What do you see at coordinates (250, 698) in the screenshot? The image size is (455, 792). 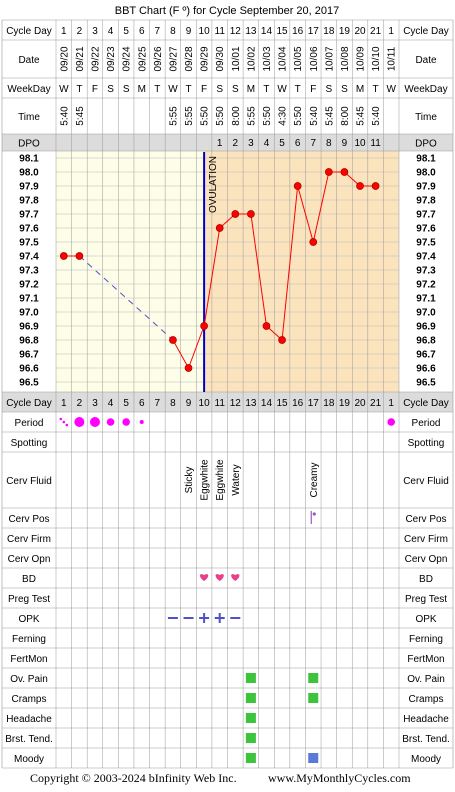 I see `cramps-marker` at bounding box center [250, 698].